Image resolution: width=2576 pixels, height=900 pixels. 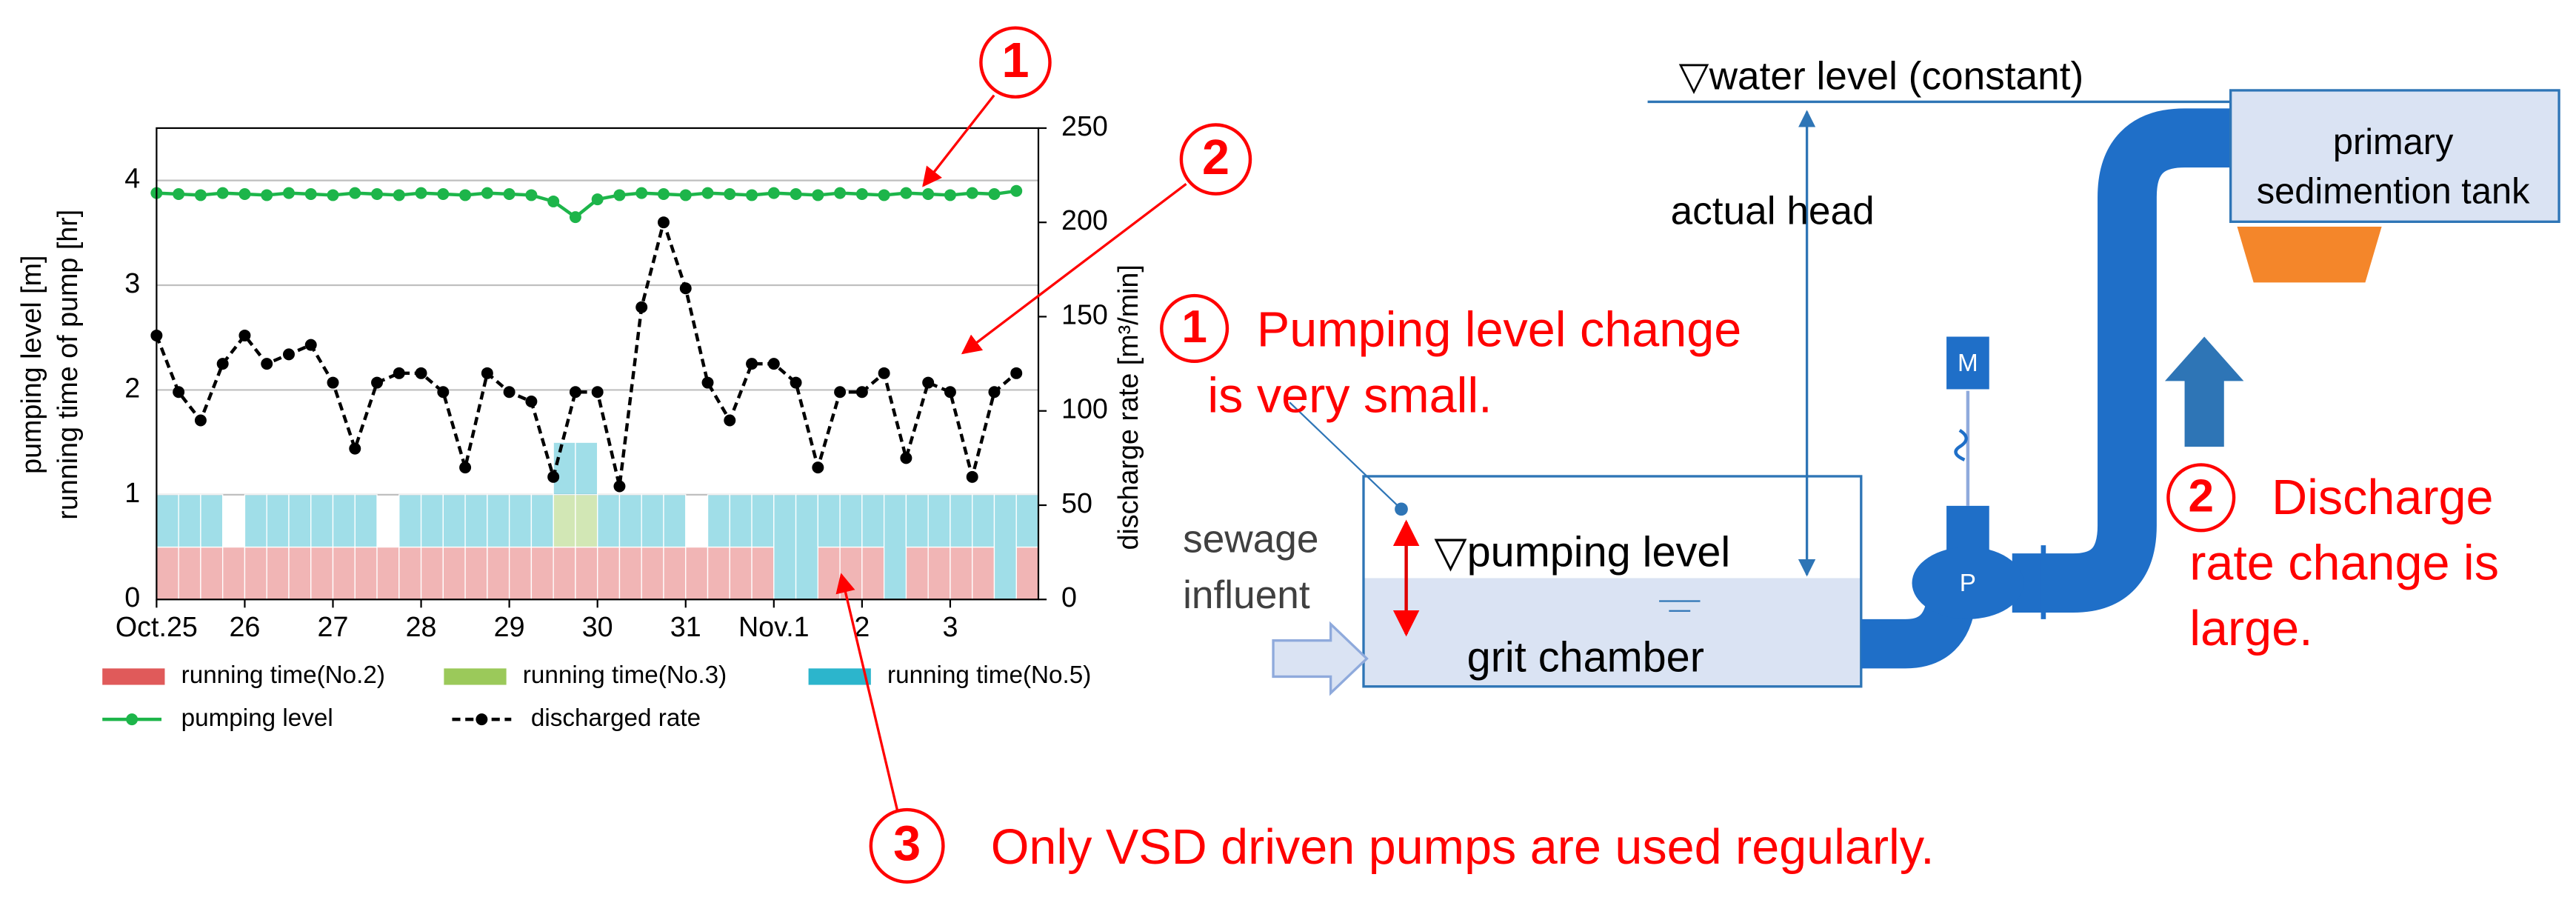 What do you see at coordinates (2204, 392) in the screenshot?
I see `flow-arrow` at bounding box center [2204, 392].